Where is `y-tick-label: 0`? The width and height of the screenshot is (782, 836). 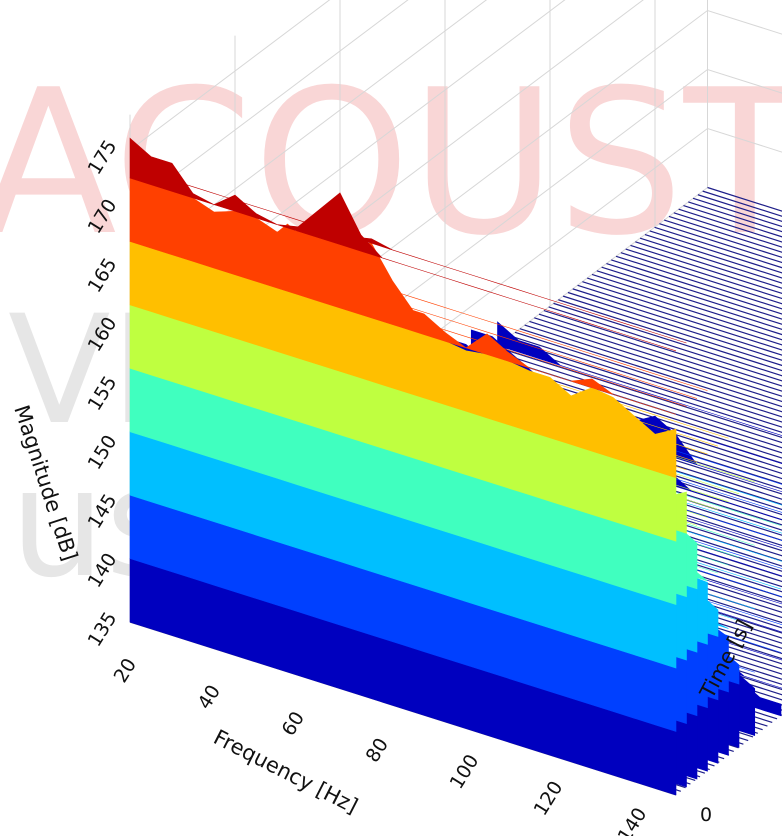
y-tick-label: 0 is located at coordinates (706, 815).